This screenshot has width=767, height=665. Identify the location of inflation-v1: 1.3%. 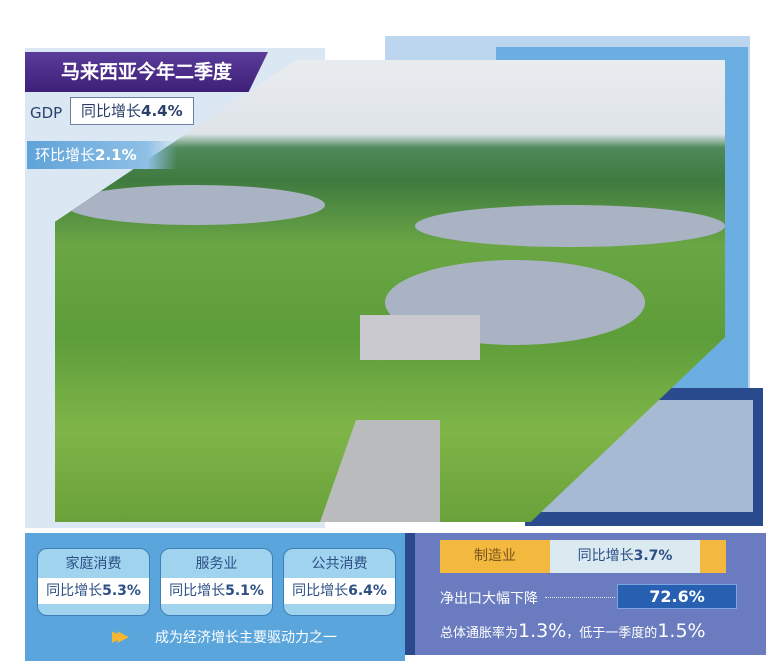
(542, 631).